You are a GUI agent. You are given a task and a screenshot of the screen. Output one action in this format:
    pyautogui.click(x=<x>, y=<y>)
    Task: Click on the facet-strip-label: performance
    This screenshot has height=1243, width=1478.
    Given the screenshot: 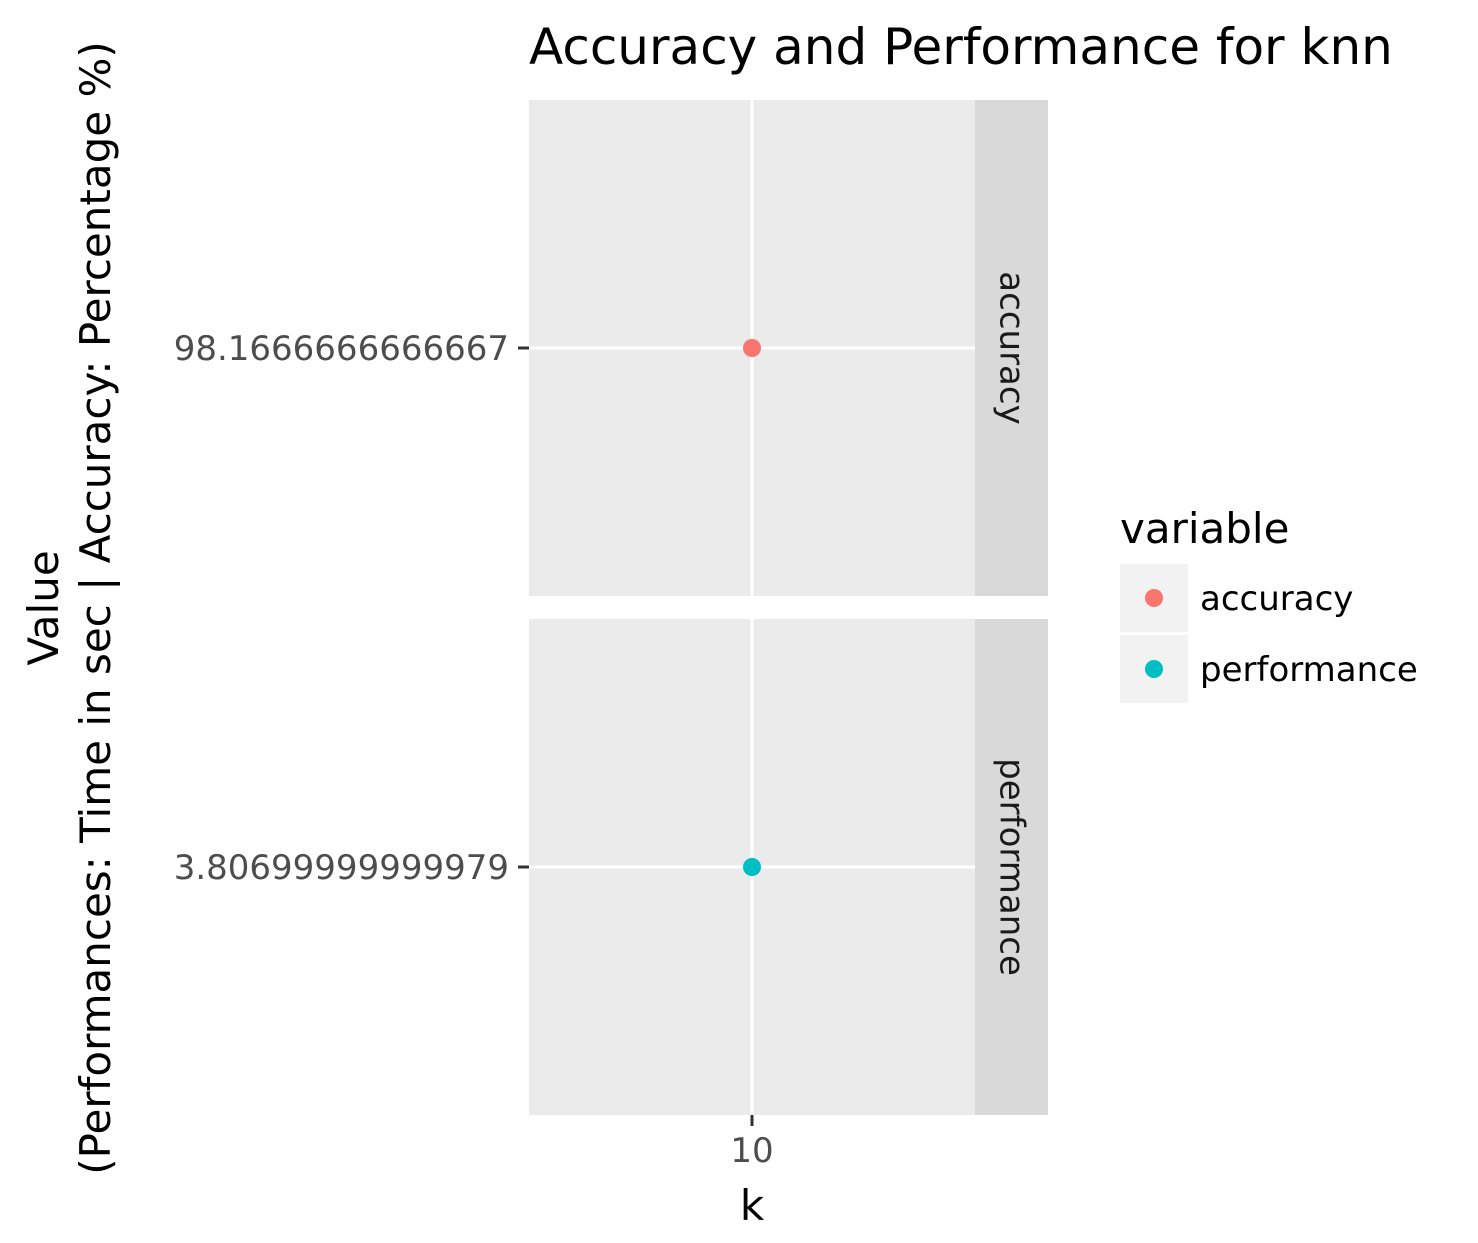 What is the action you would take?
    pyautogui.click(x=1012, y=867)
    